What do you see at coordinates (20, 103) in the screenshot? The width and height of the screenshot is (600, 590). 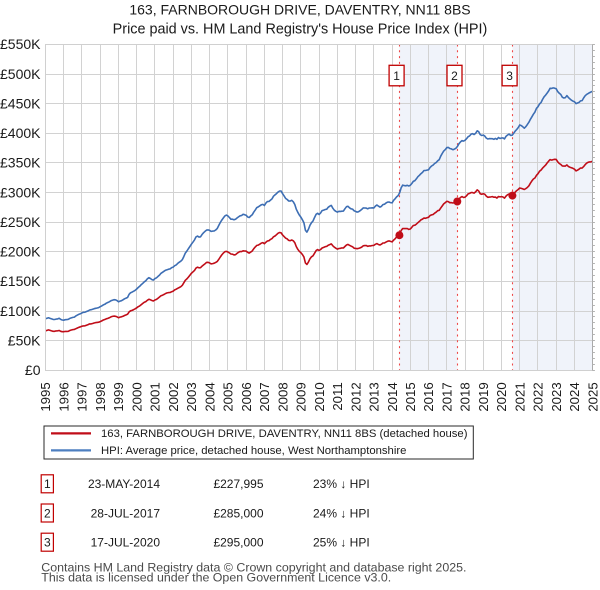 I see `svg-text: £450K` at bounding box center [20, 103].